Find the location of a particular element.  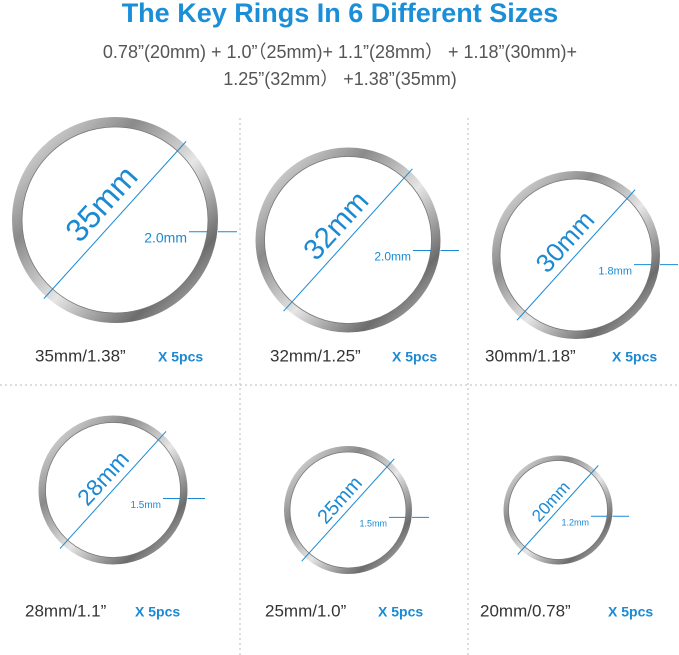

subtitle: 1.25”(32mm） +1.38”(35mm) is located at coordinates (340, 79).